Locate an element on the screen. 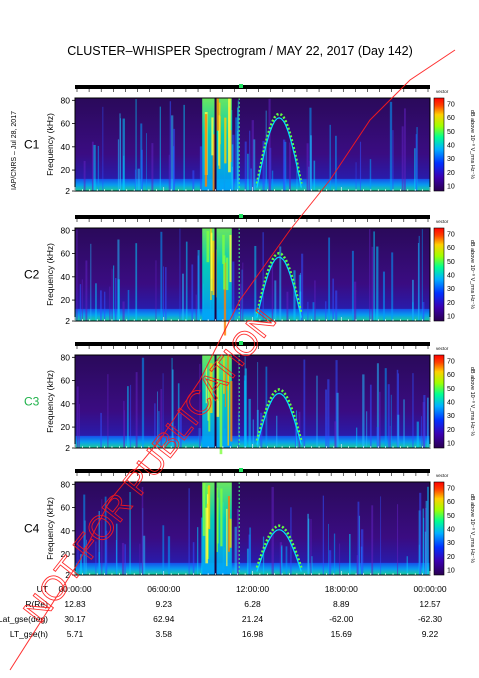 The image size is (479, 678). resonance-arc-echo is located at coordinates (279, 550).